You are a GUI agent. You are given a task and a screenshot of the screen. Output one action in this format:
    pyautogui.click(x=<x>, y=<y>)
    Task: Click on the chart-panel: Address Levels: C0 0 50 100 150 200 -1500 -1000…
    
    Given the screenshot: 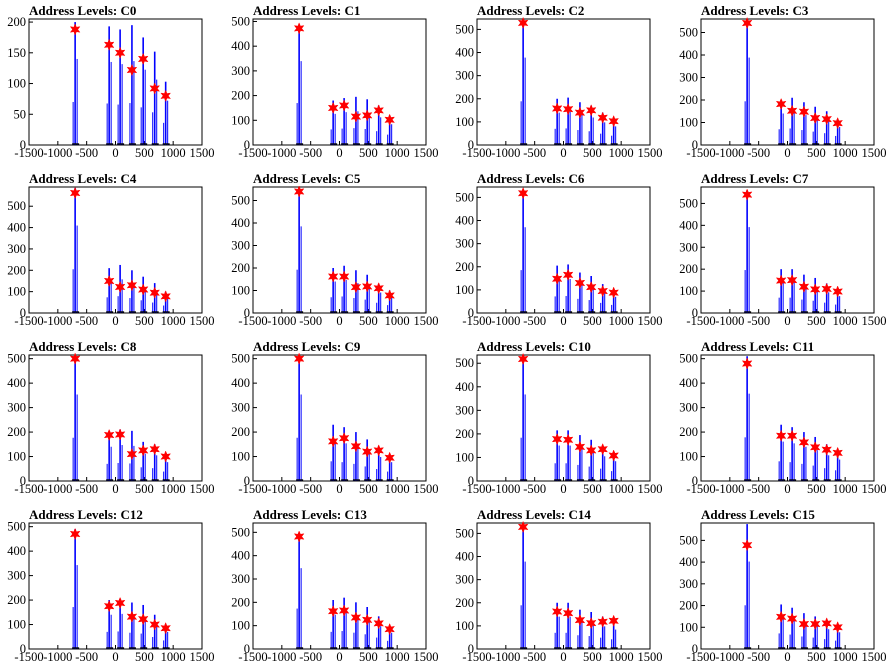 What is the action you would take?
    pyautogui.click(x=112, y=84)
    